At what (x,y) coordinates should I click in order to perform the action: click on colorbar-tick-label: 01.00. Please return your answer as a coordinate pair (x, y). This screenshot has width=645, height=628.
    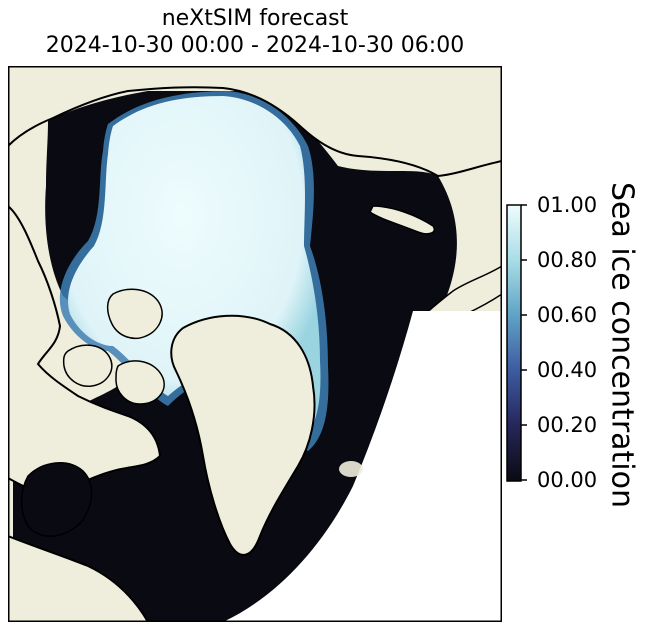
    Looking at the image, I should click on (567, 205).